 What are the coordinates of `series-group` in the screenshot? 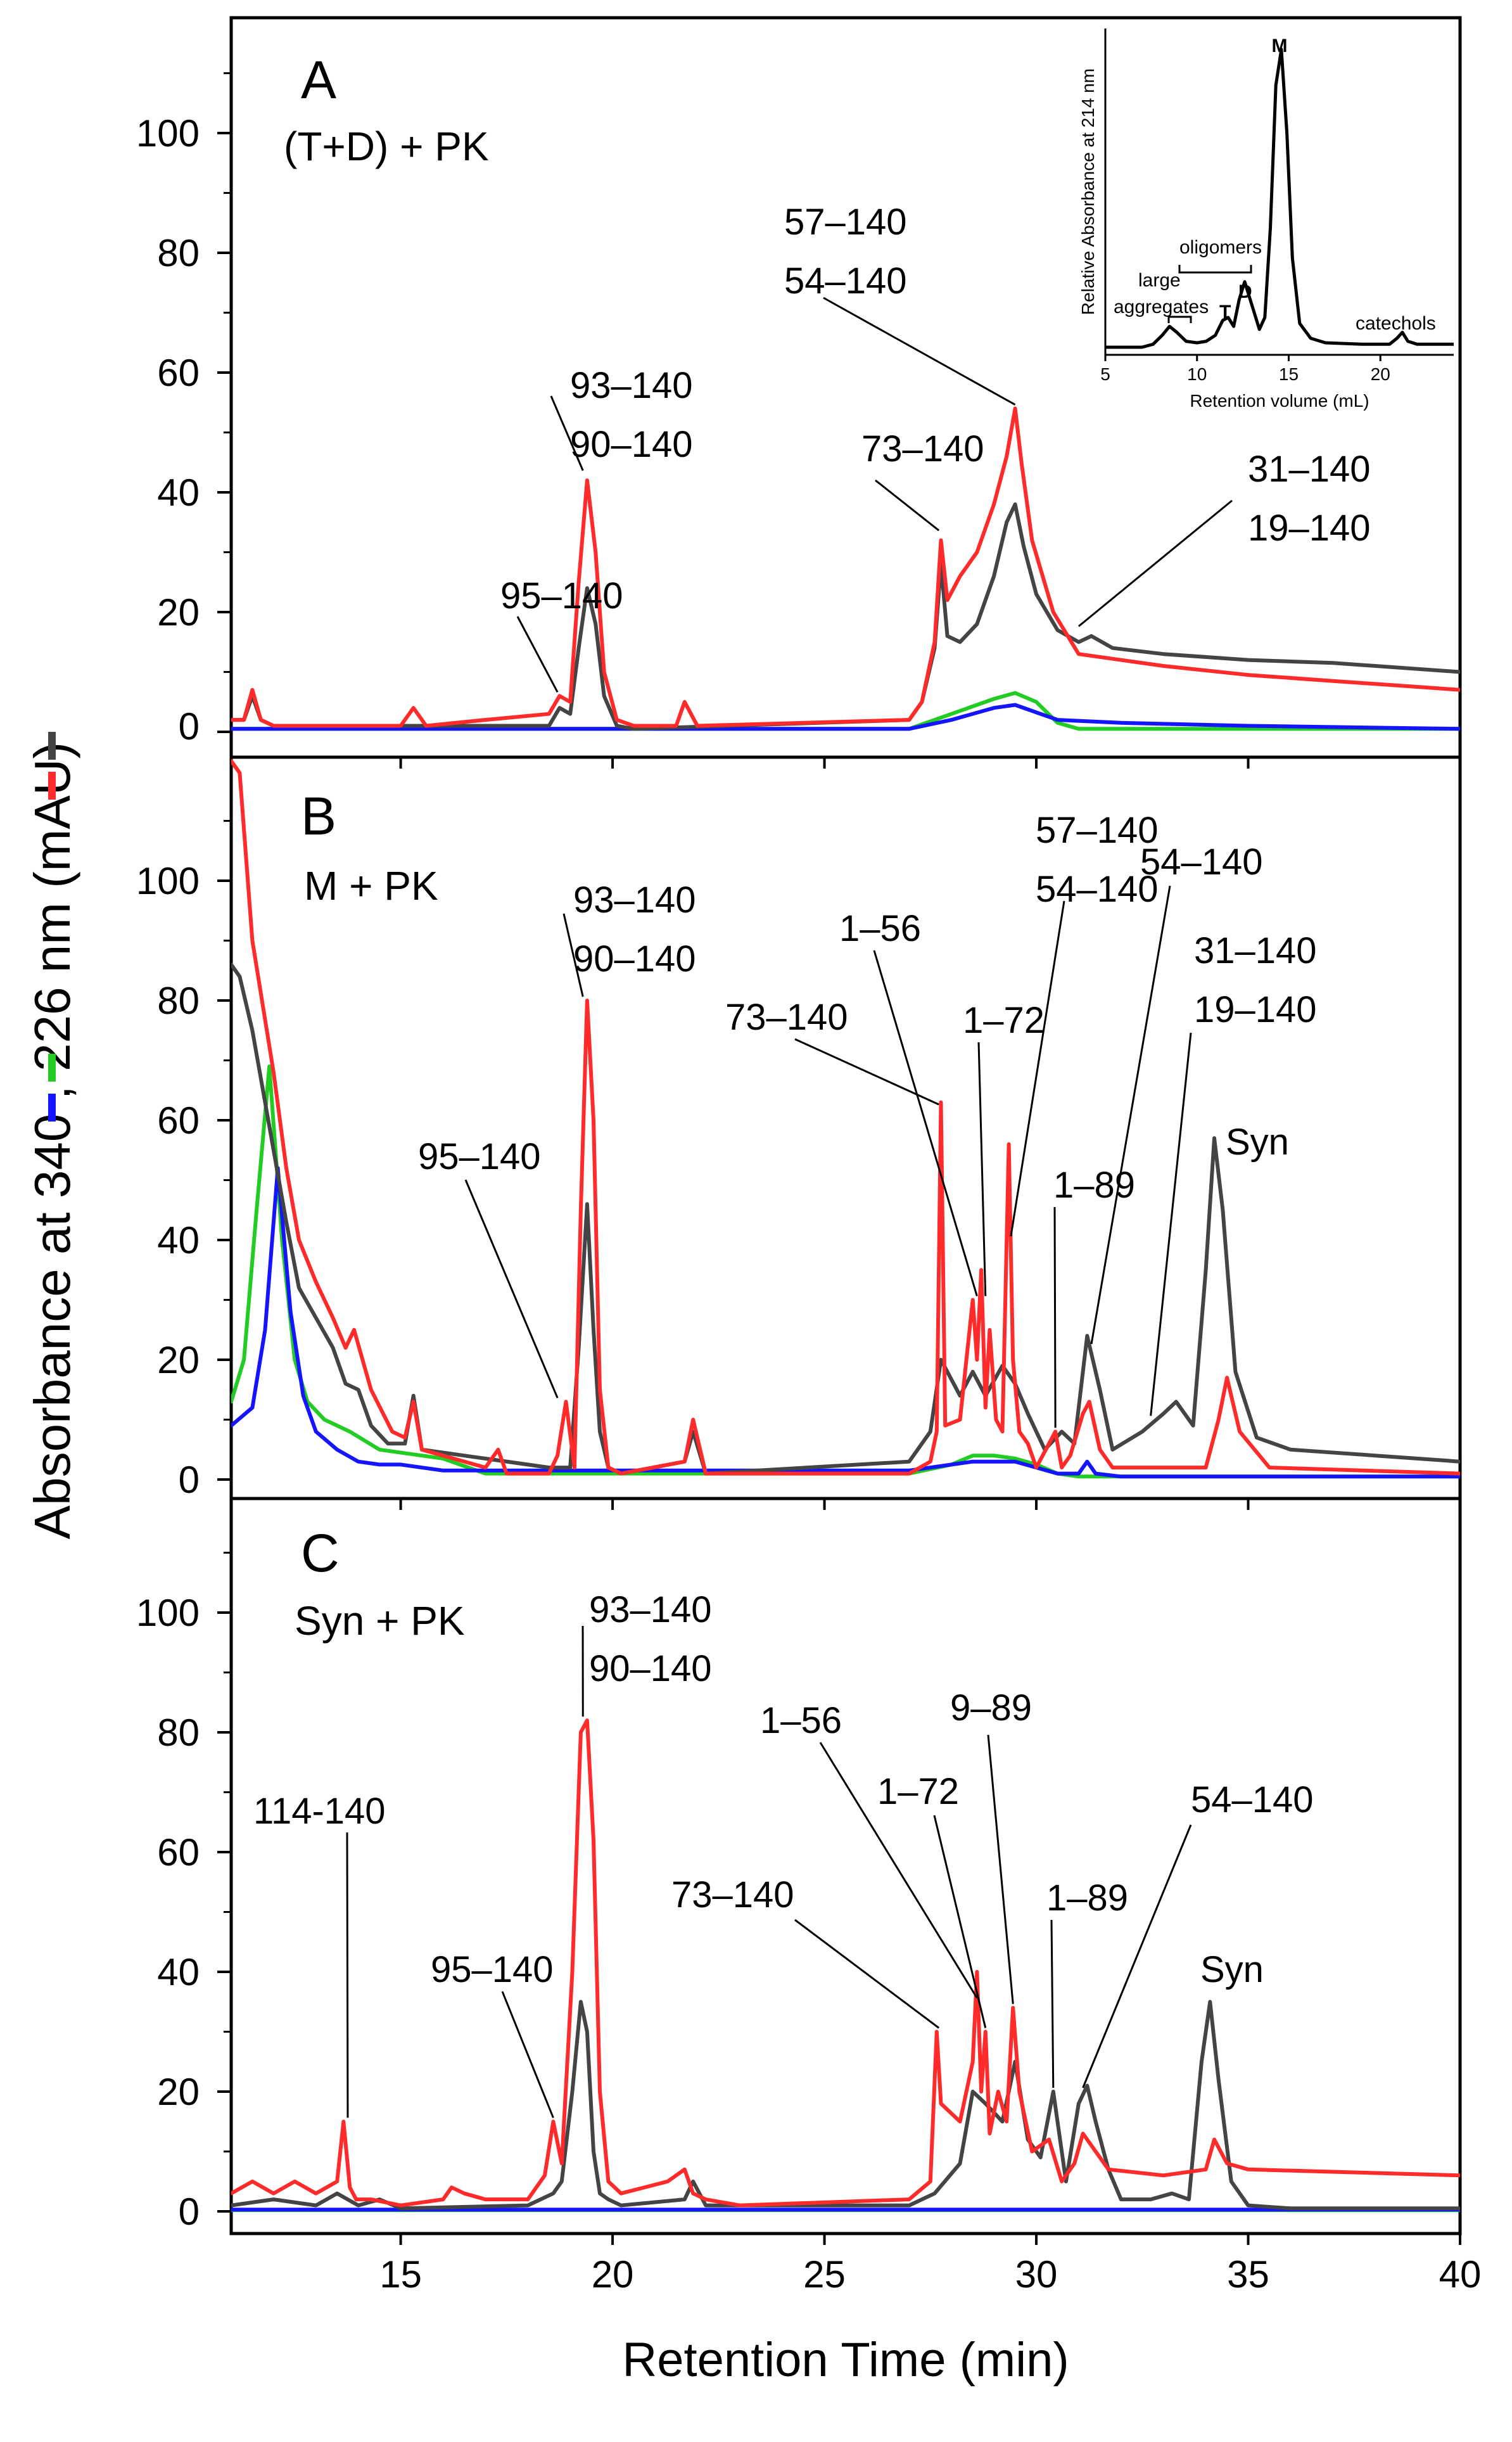 It's located at (845, 568).